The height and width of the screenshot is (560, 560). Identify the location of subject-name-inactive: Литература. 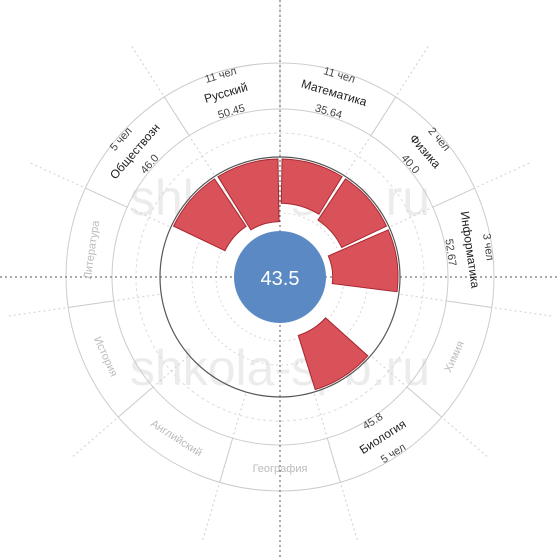
(92, 249).